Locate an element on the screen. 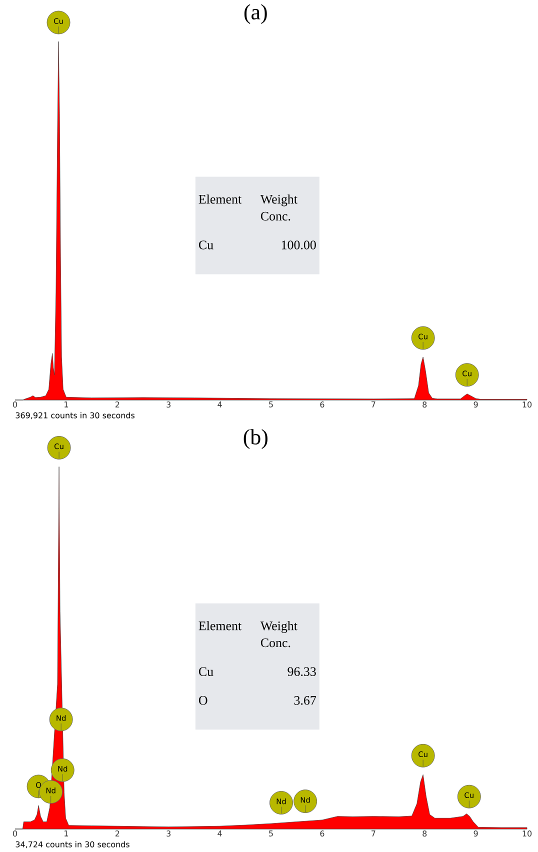  annotation: 100.00 is located at coordinates (299, 245).